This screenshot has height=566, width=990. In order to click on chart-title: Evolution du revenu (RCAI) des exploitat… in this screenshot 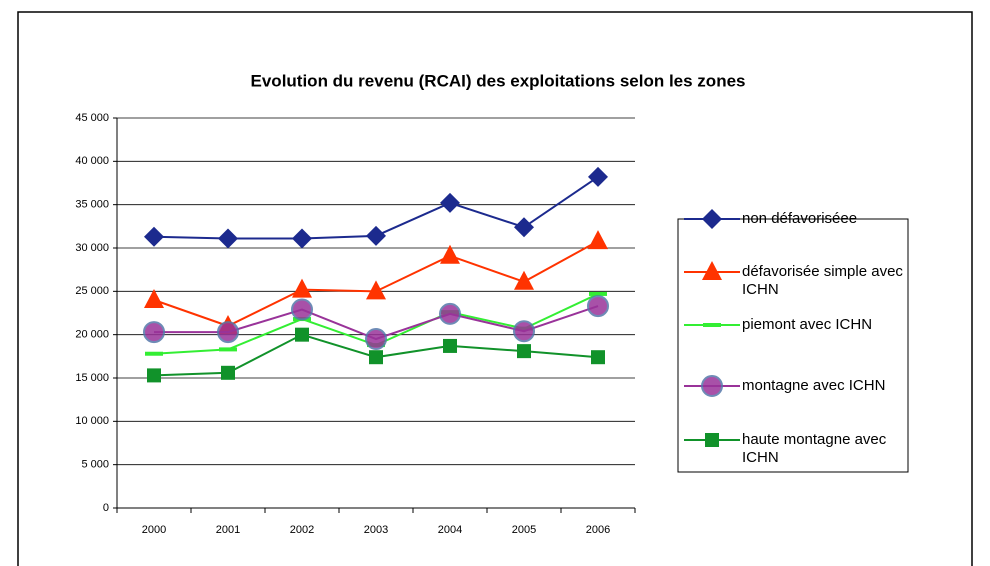, I will do `click(498, 80)`.